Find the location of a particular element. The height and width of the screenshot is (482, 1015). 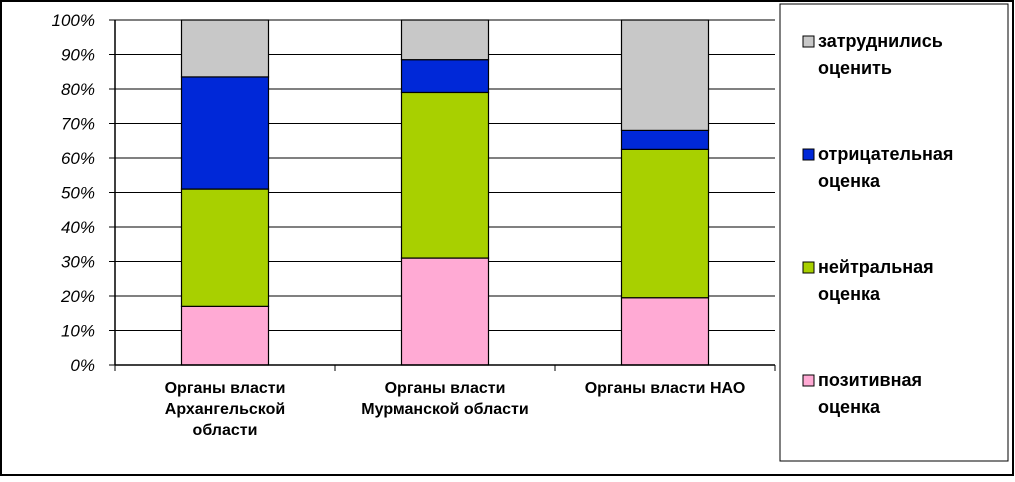

y-tick-label: 10% is located at coordinates (78, 331).